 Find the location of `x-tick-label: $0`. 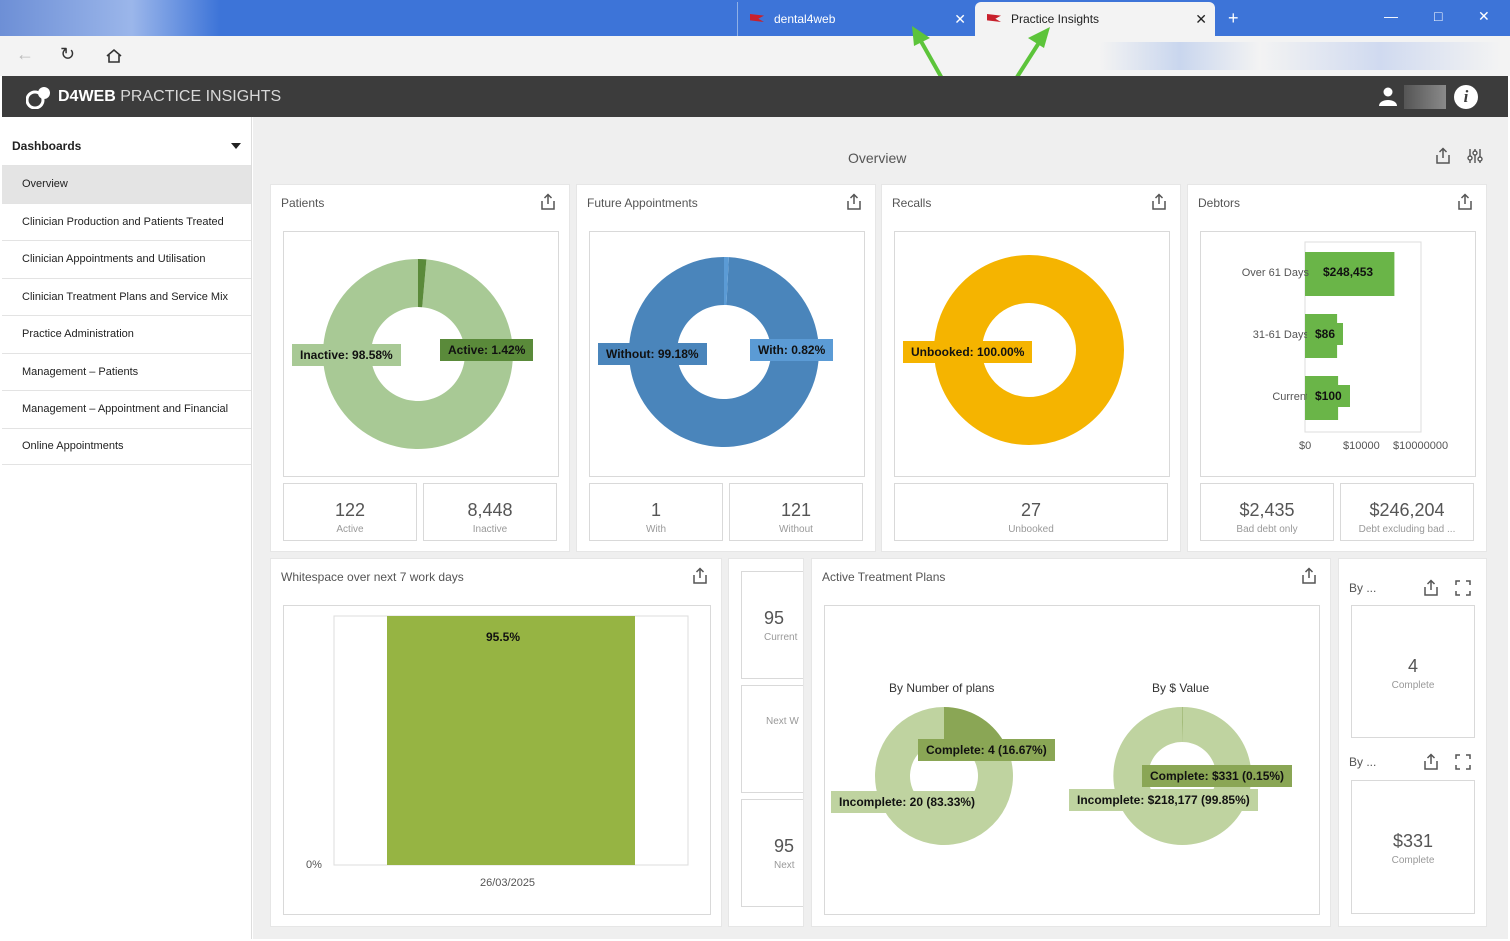

x-tick-label: $0 is located at coordinates (1305, 446).